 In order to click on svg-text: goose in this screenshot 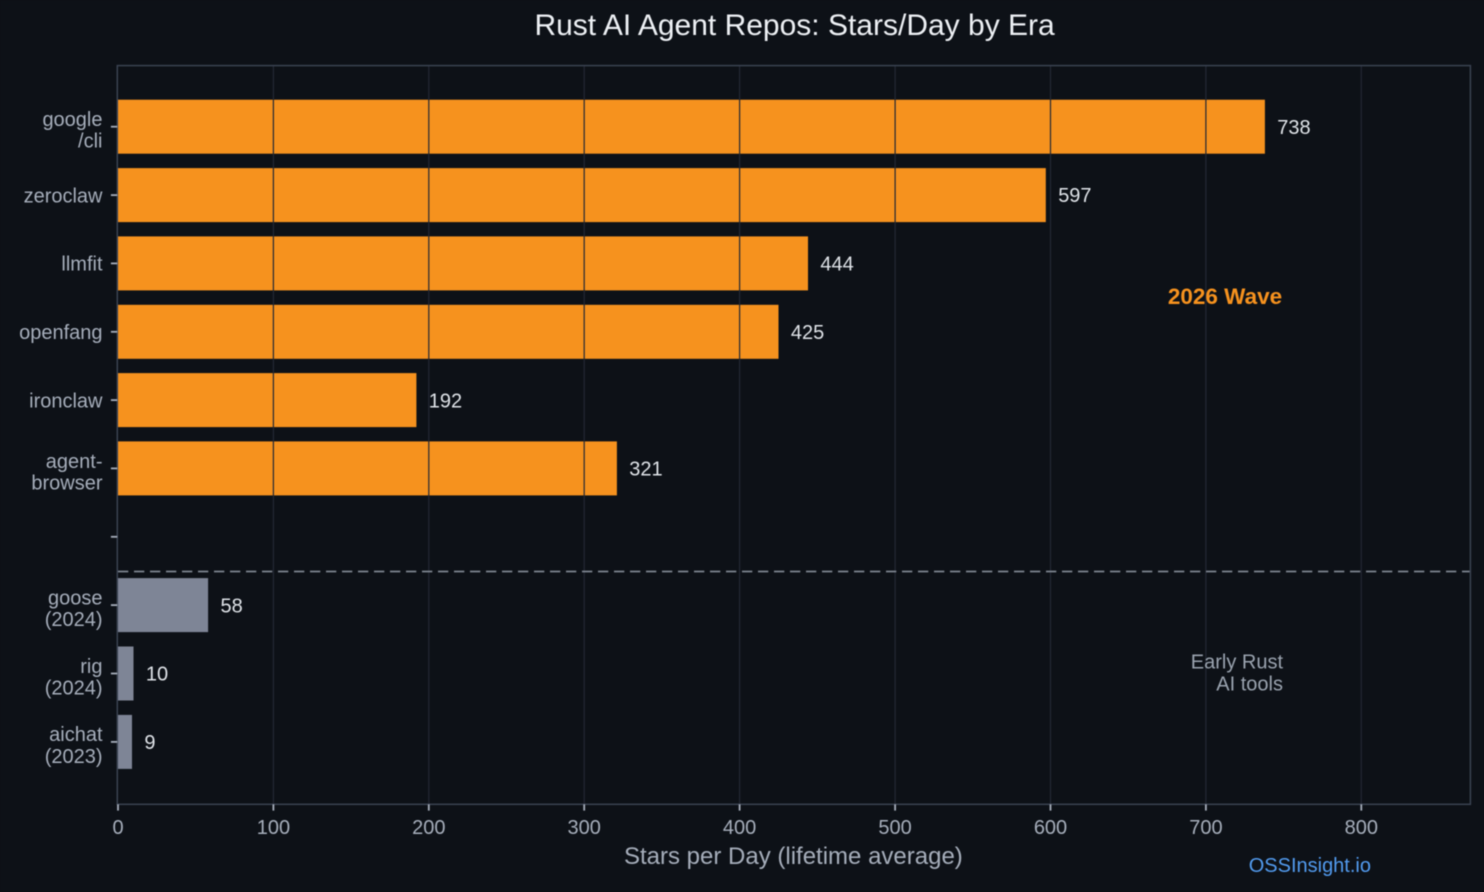, I will do `click(75, 599)`.